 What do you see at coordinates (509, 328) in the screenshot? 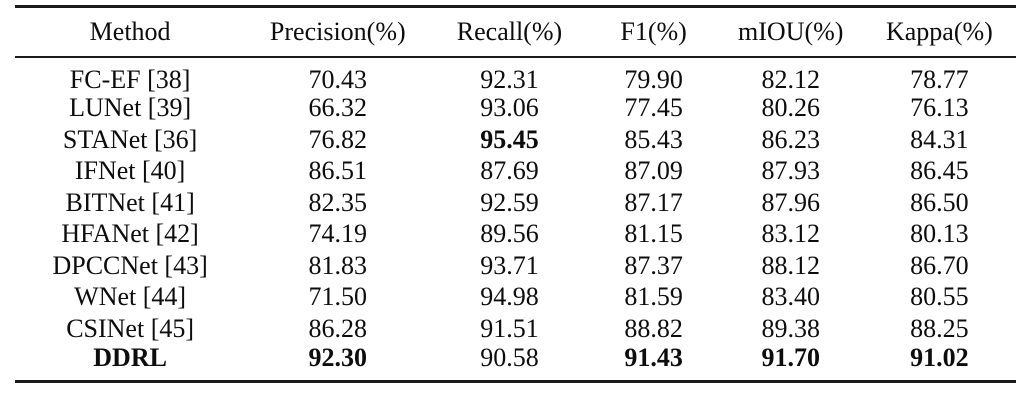
I see `value-cell: 91.51` at bounding box center [509, 328].